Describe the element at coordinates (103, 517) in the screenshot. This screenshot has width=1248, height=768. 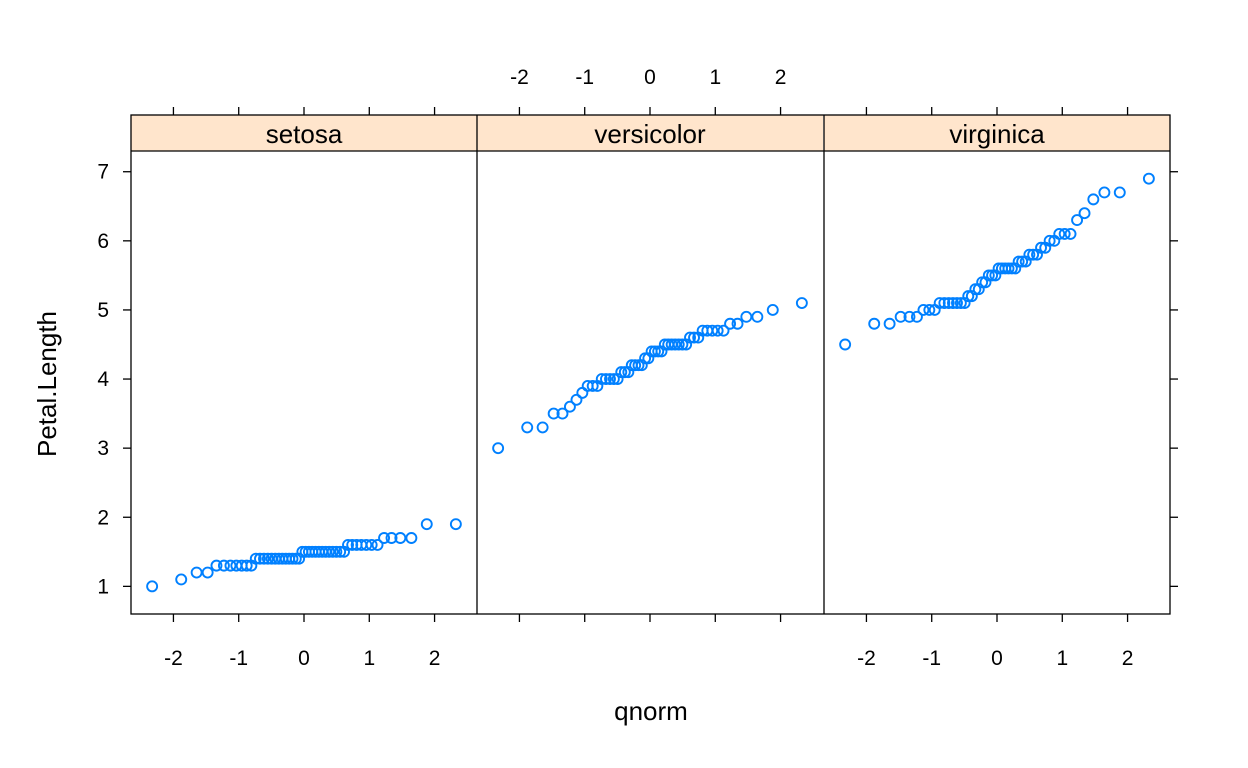
I see `y-tick-label: 2` at that location.